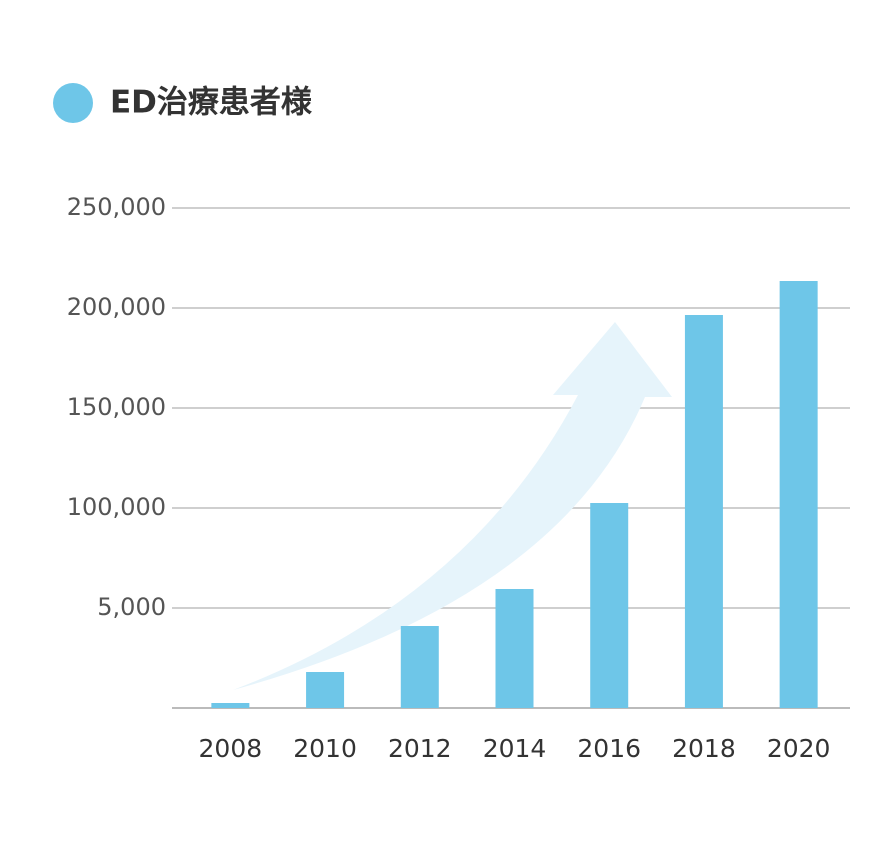  I want to click on x-tick-label: 2014, so click(515, 748).